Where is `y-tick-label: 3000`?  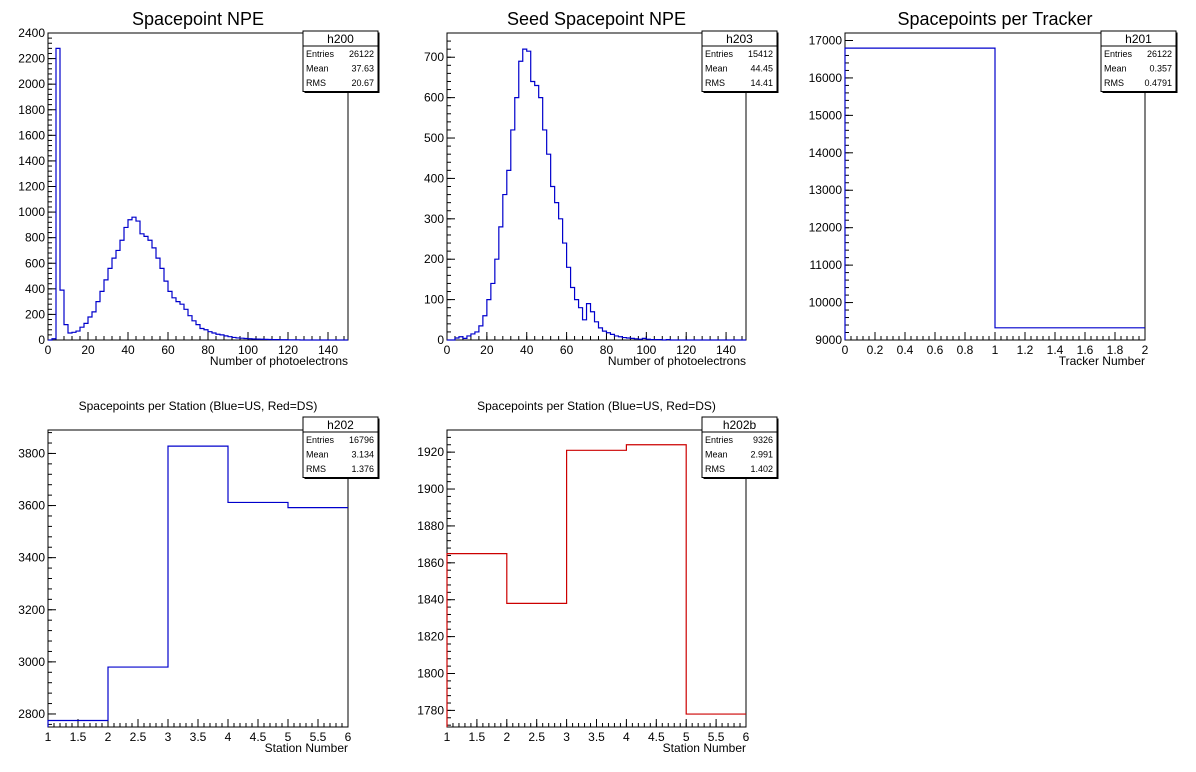
y-tick-label: 3000 is located at coordinates (31, 662).